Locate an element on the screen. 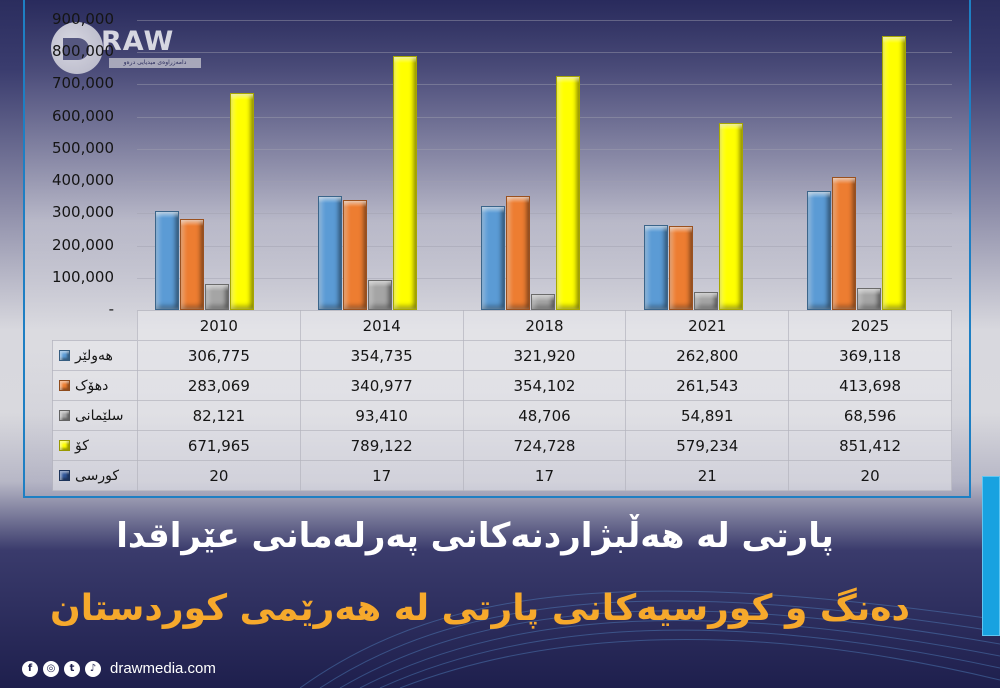 The height and width of the screenshot is (688, 1000). y-tick-label: 700,000 is located at coordinates (82, 83).